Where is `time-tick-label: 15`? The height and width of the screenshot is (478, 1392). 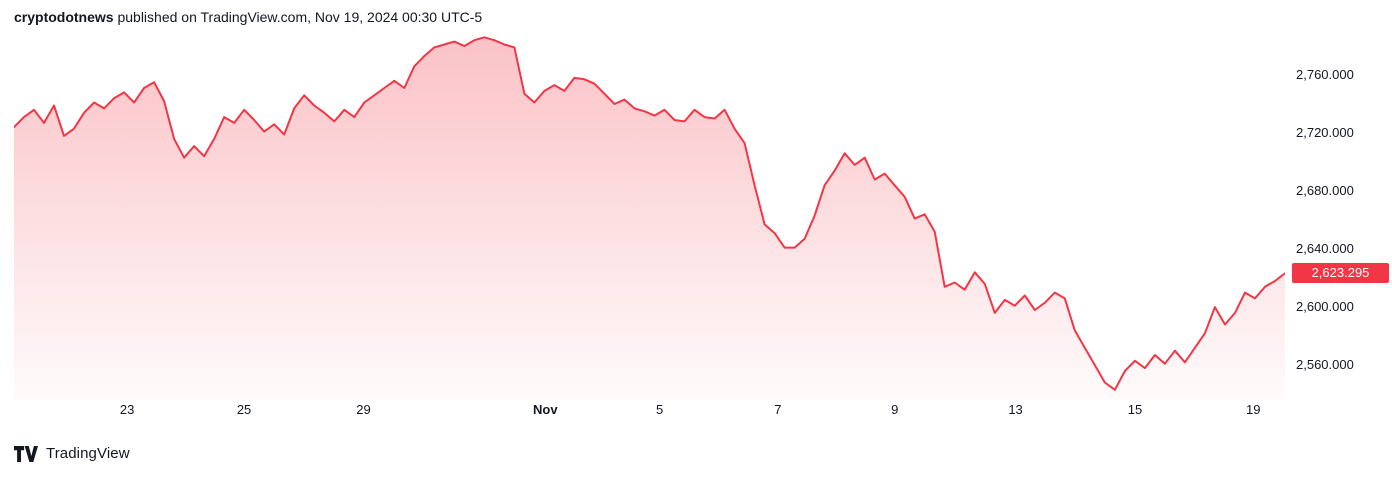
time-tick-label: 15 is located at coordinates (1135, 409).